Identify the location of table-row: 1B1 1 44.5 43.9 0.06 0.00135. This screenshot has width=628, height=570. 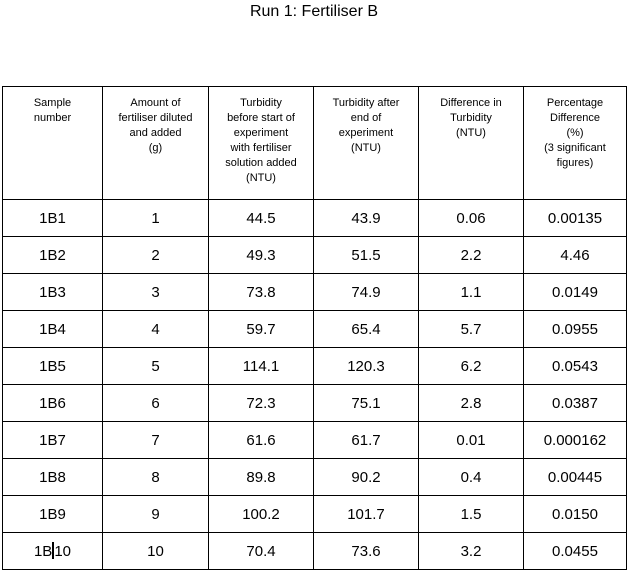
(314, 218).